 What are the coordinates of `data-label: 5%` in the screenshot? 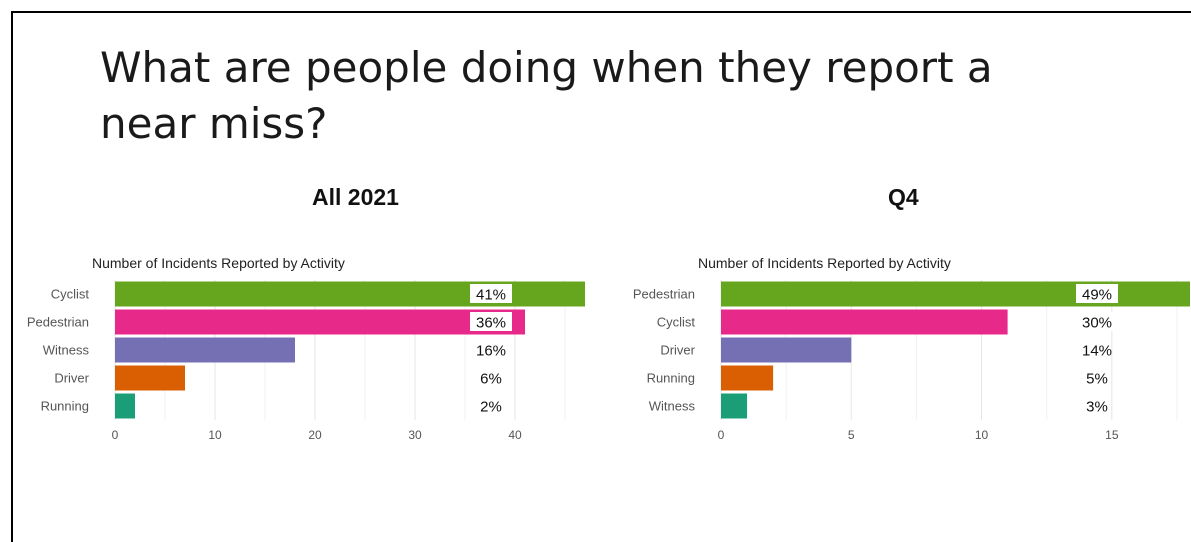 It's located at (1097, 379).